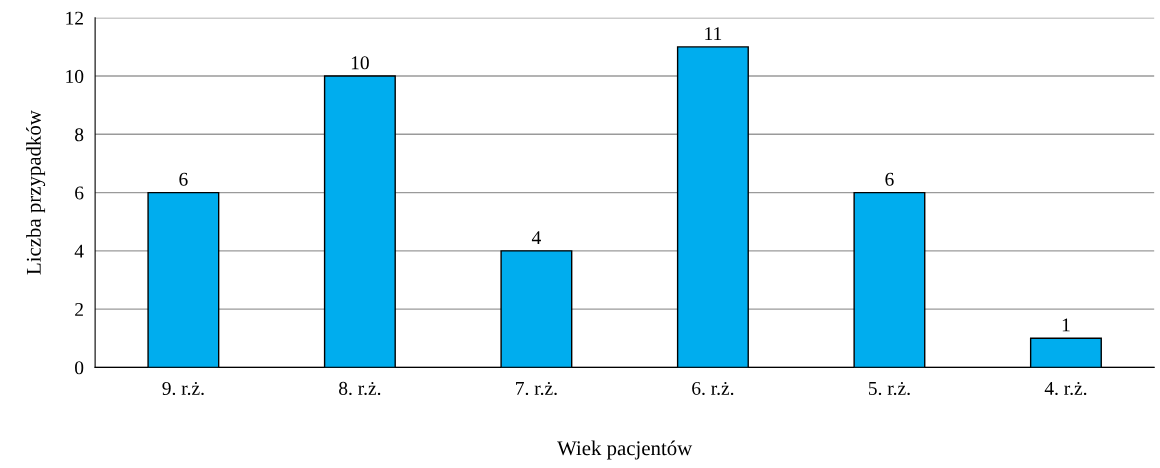 This screenshot has width=1160, height=468. Describe the element at coordinates (79, 368) in the screenshot. I see `y-tick-label: 0` at that location.